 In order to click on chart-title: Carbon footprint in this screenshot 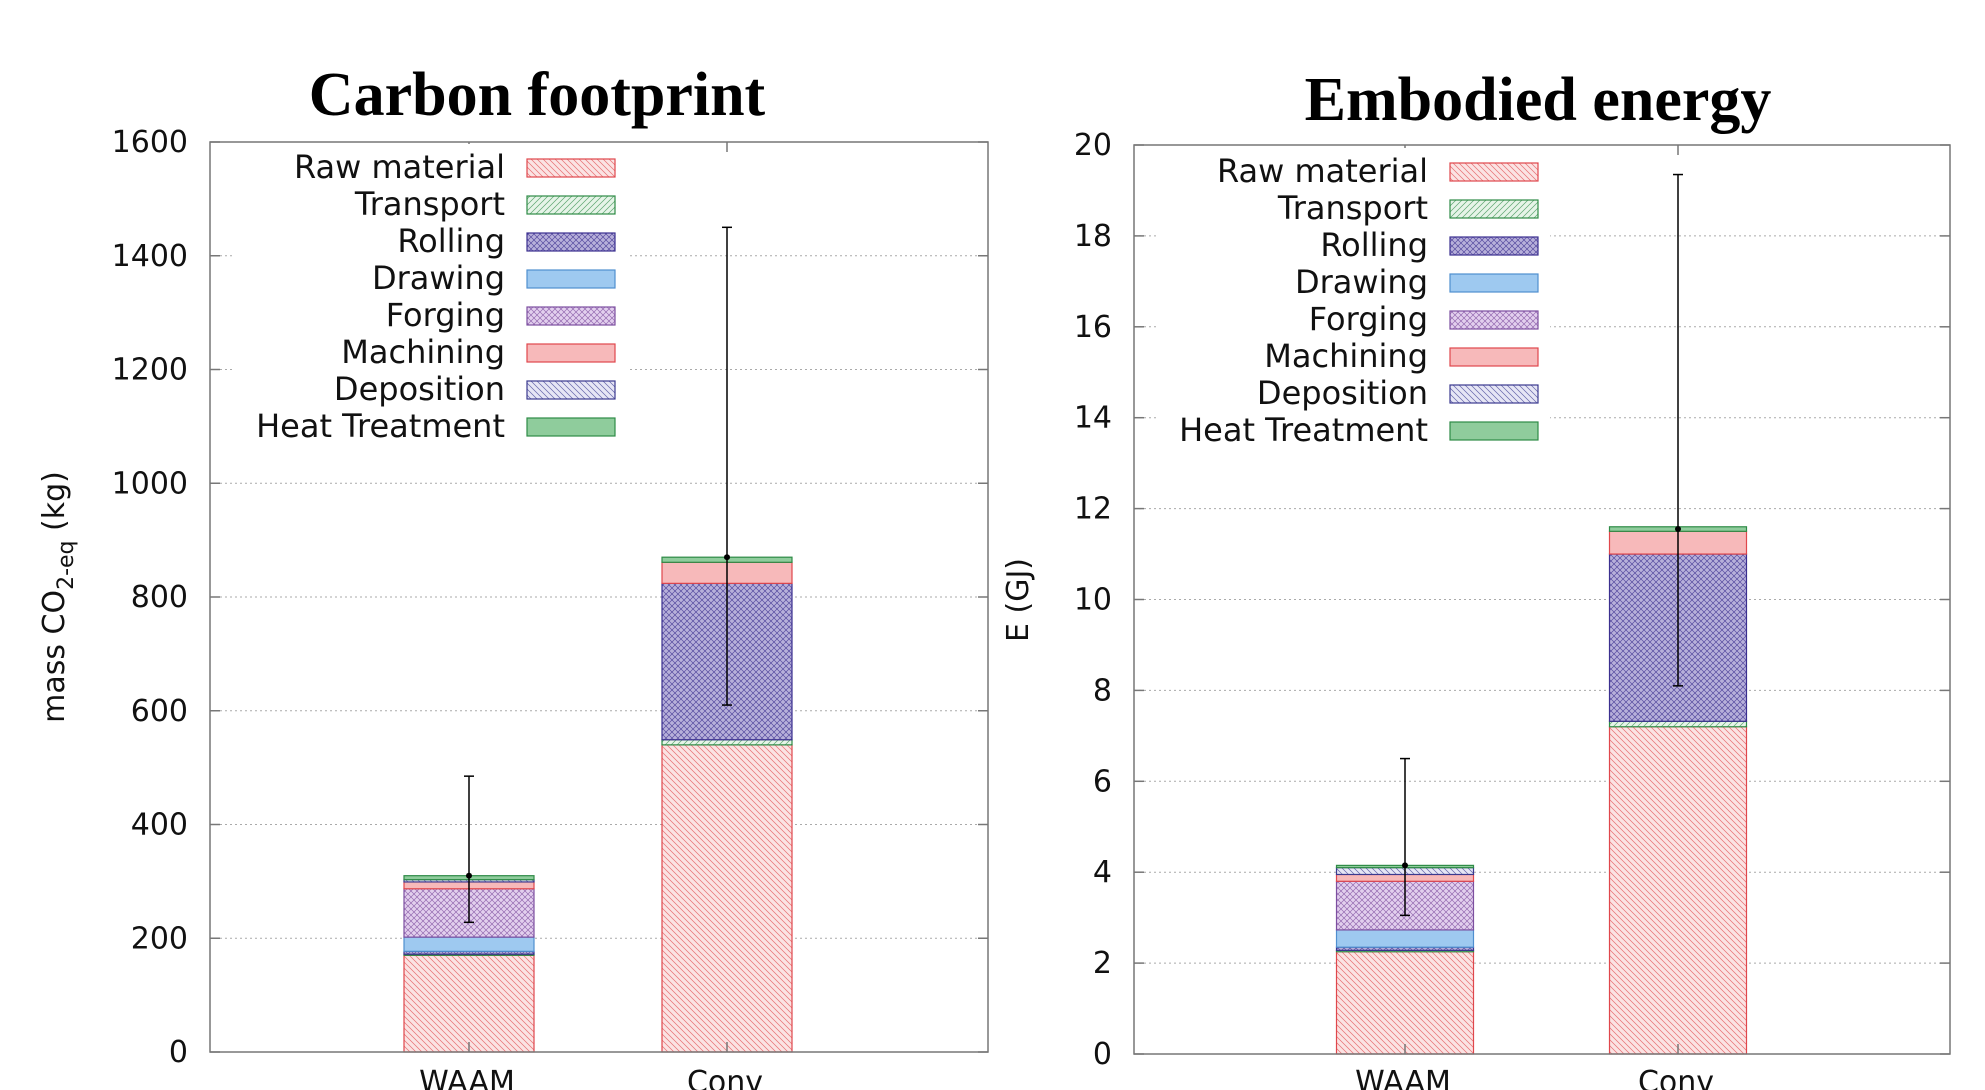, I will do `click(537, 95)`.